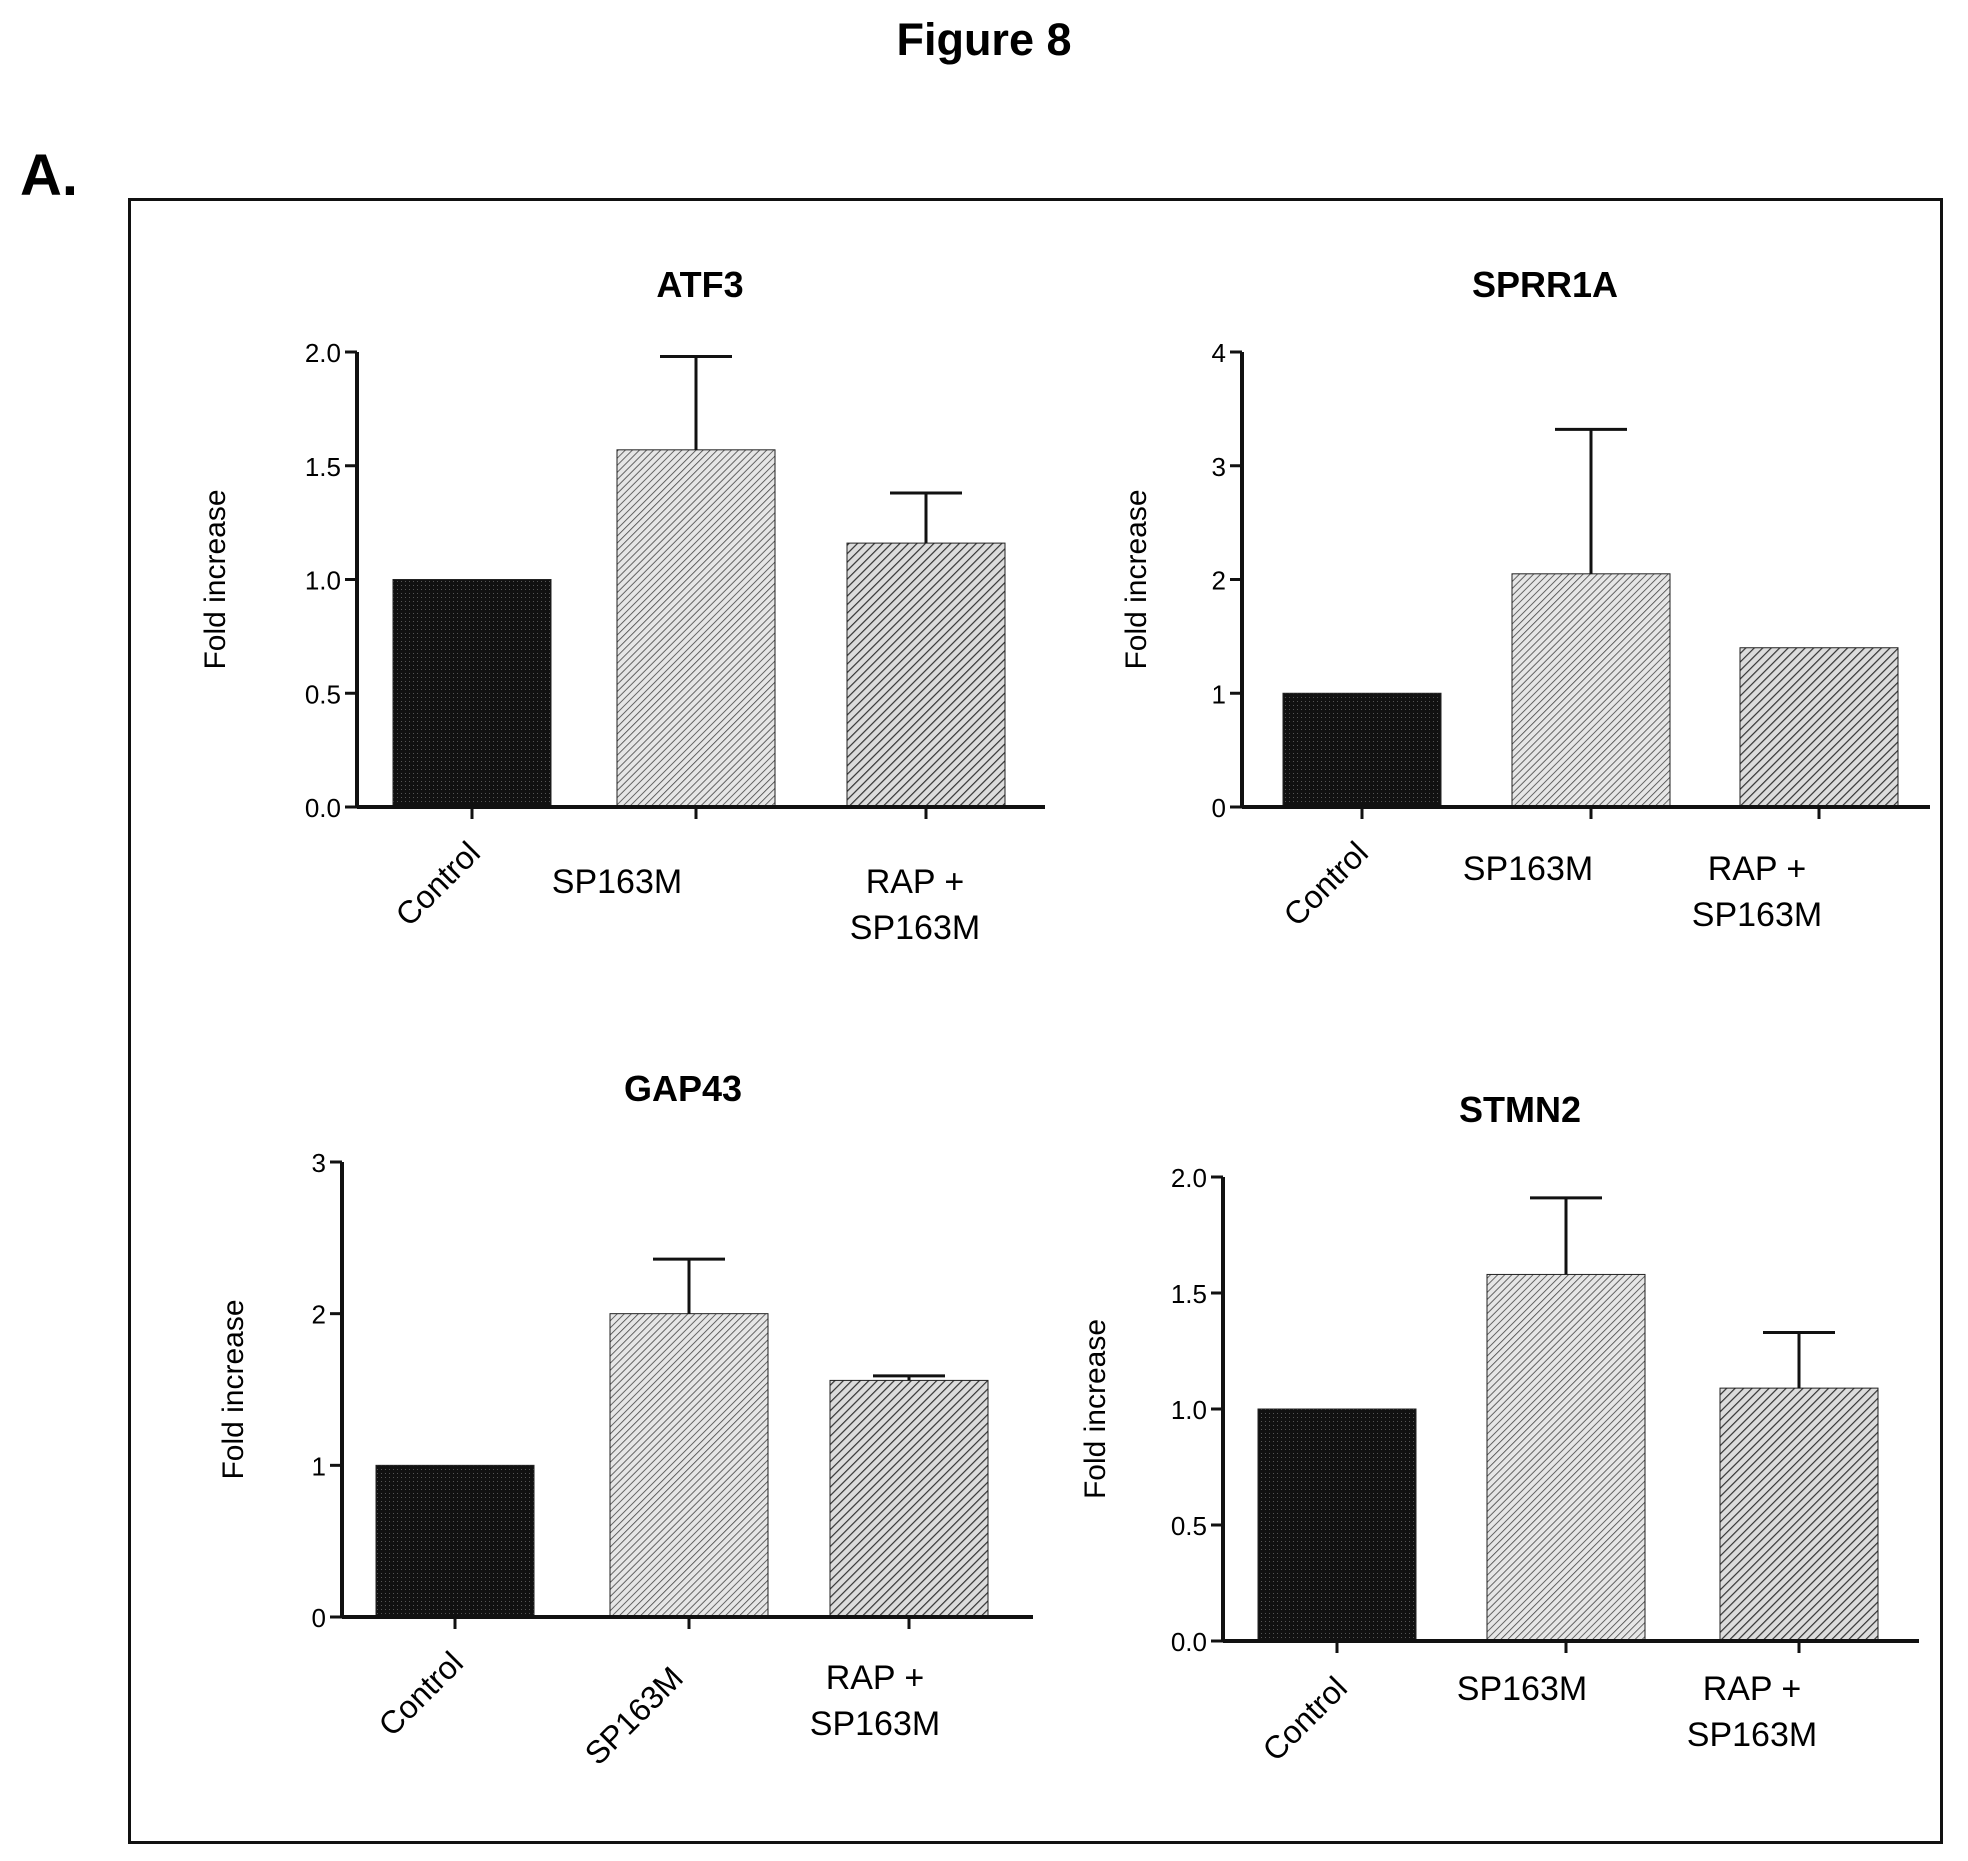 This screenshot has height=1861, width=1968. Describe the element at coordinates (1545, 284) in the screenshot. I see `chart-title: SPRR1A` at that location.